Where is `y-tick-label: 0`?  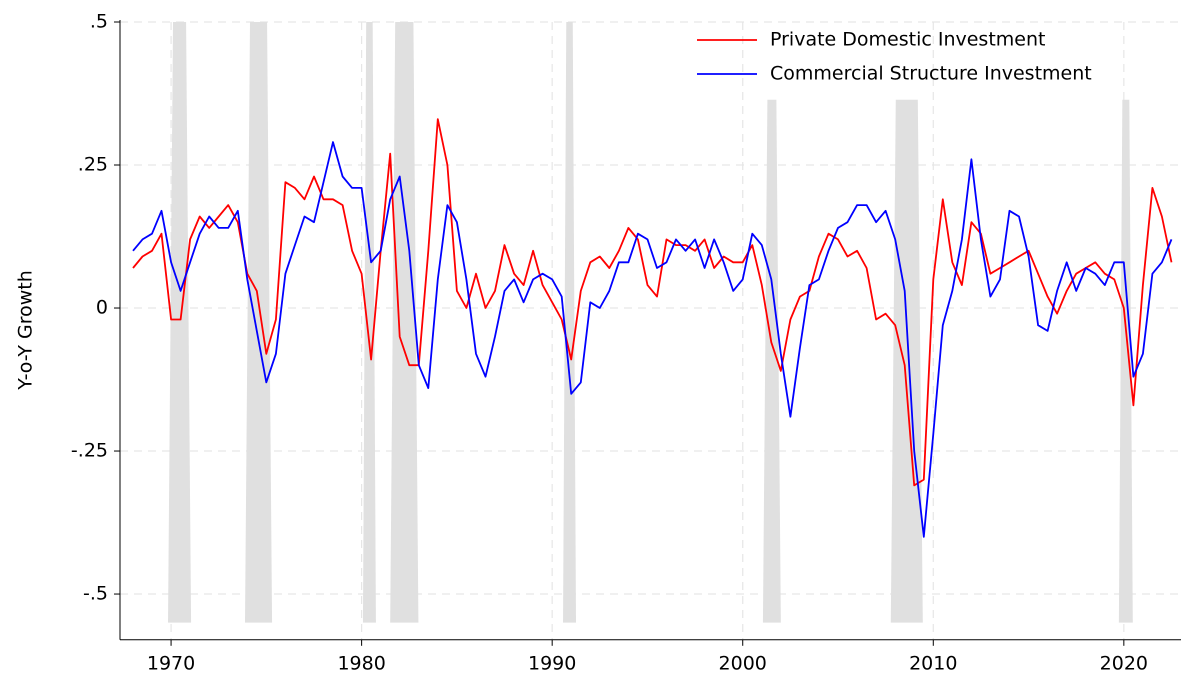 y-tick-label: 0 is located at coordinates (102, 308).